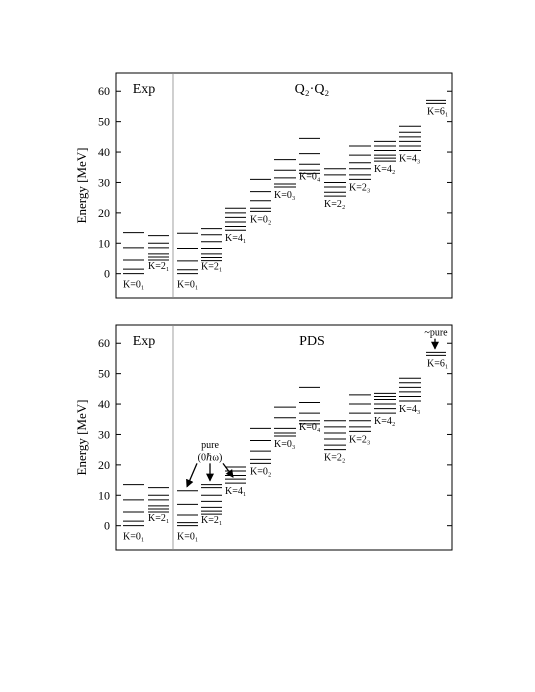  What do you see at coordinates (312, 89) in the screenshot?
I see `right-panel-title: Q₂·Q₂` at bounding box center [312, 89].